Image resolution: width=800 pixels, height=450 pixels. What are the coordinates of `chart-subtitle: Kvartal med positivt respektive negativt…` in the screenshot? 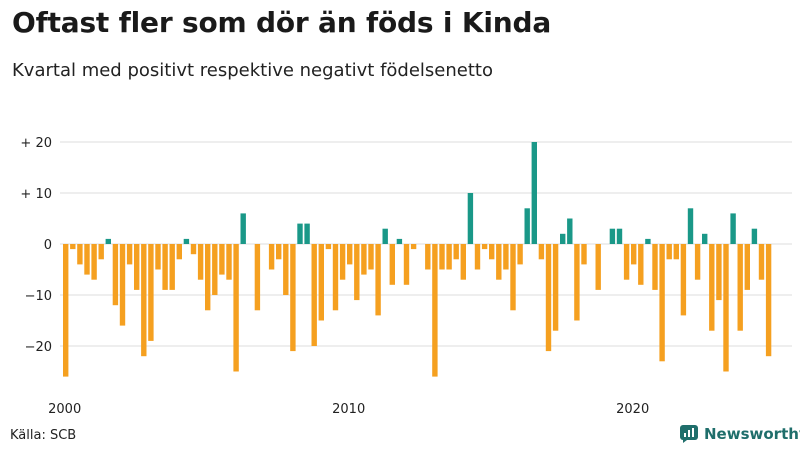 It's located at (252, 70).